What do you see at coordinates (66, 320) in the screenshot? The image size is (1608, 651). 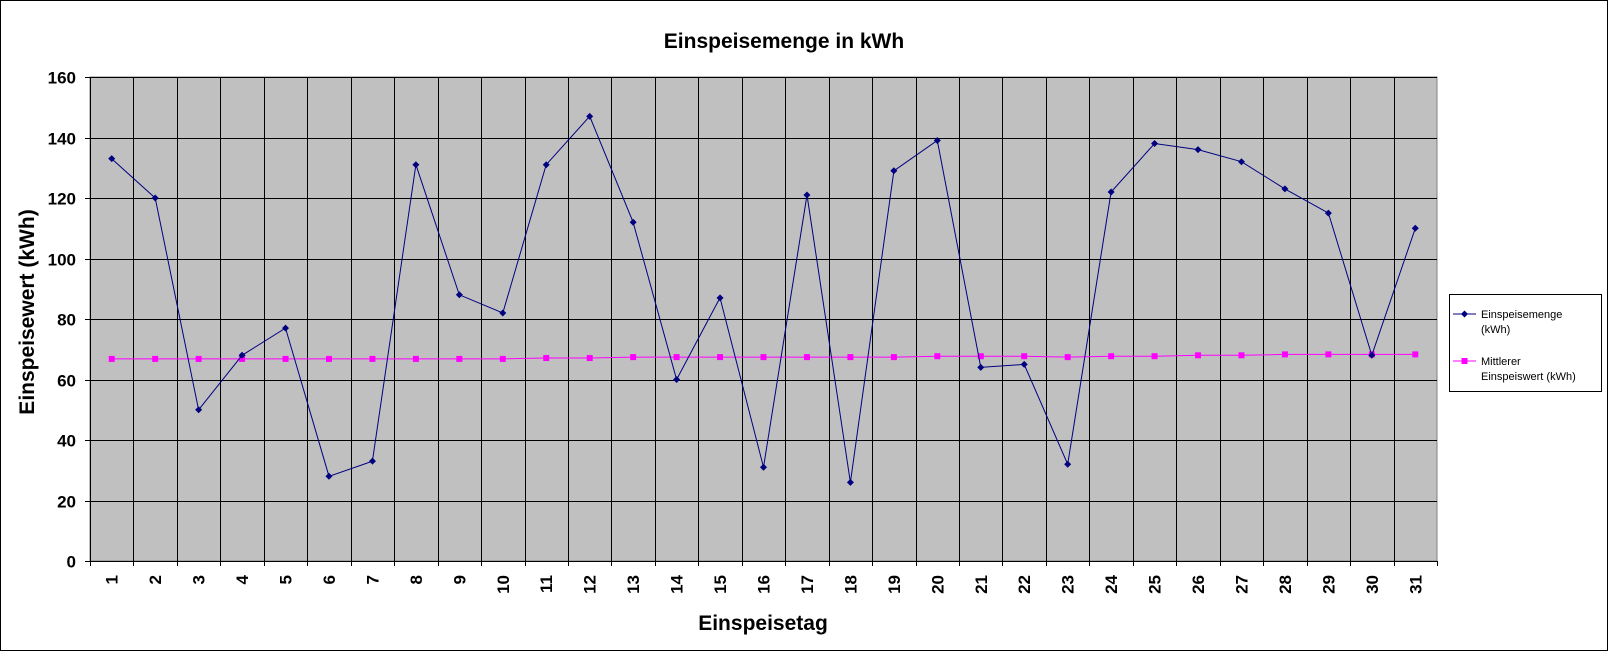 I see `y-tick-label: 80` at bounding box center [66, 320].